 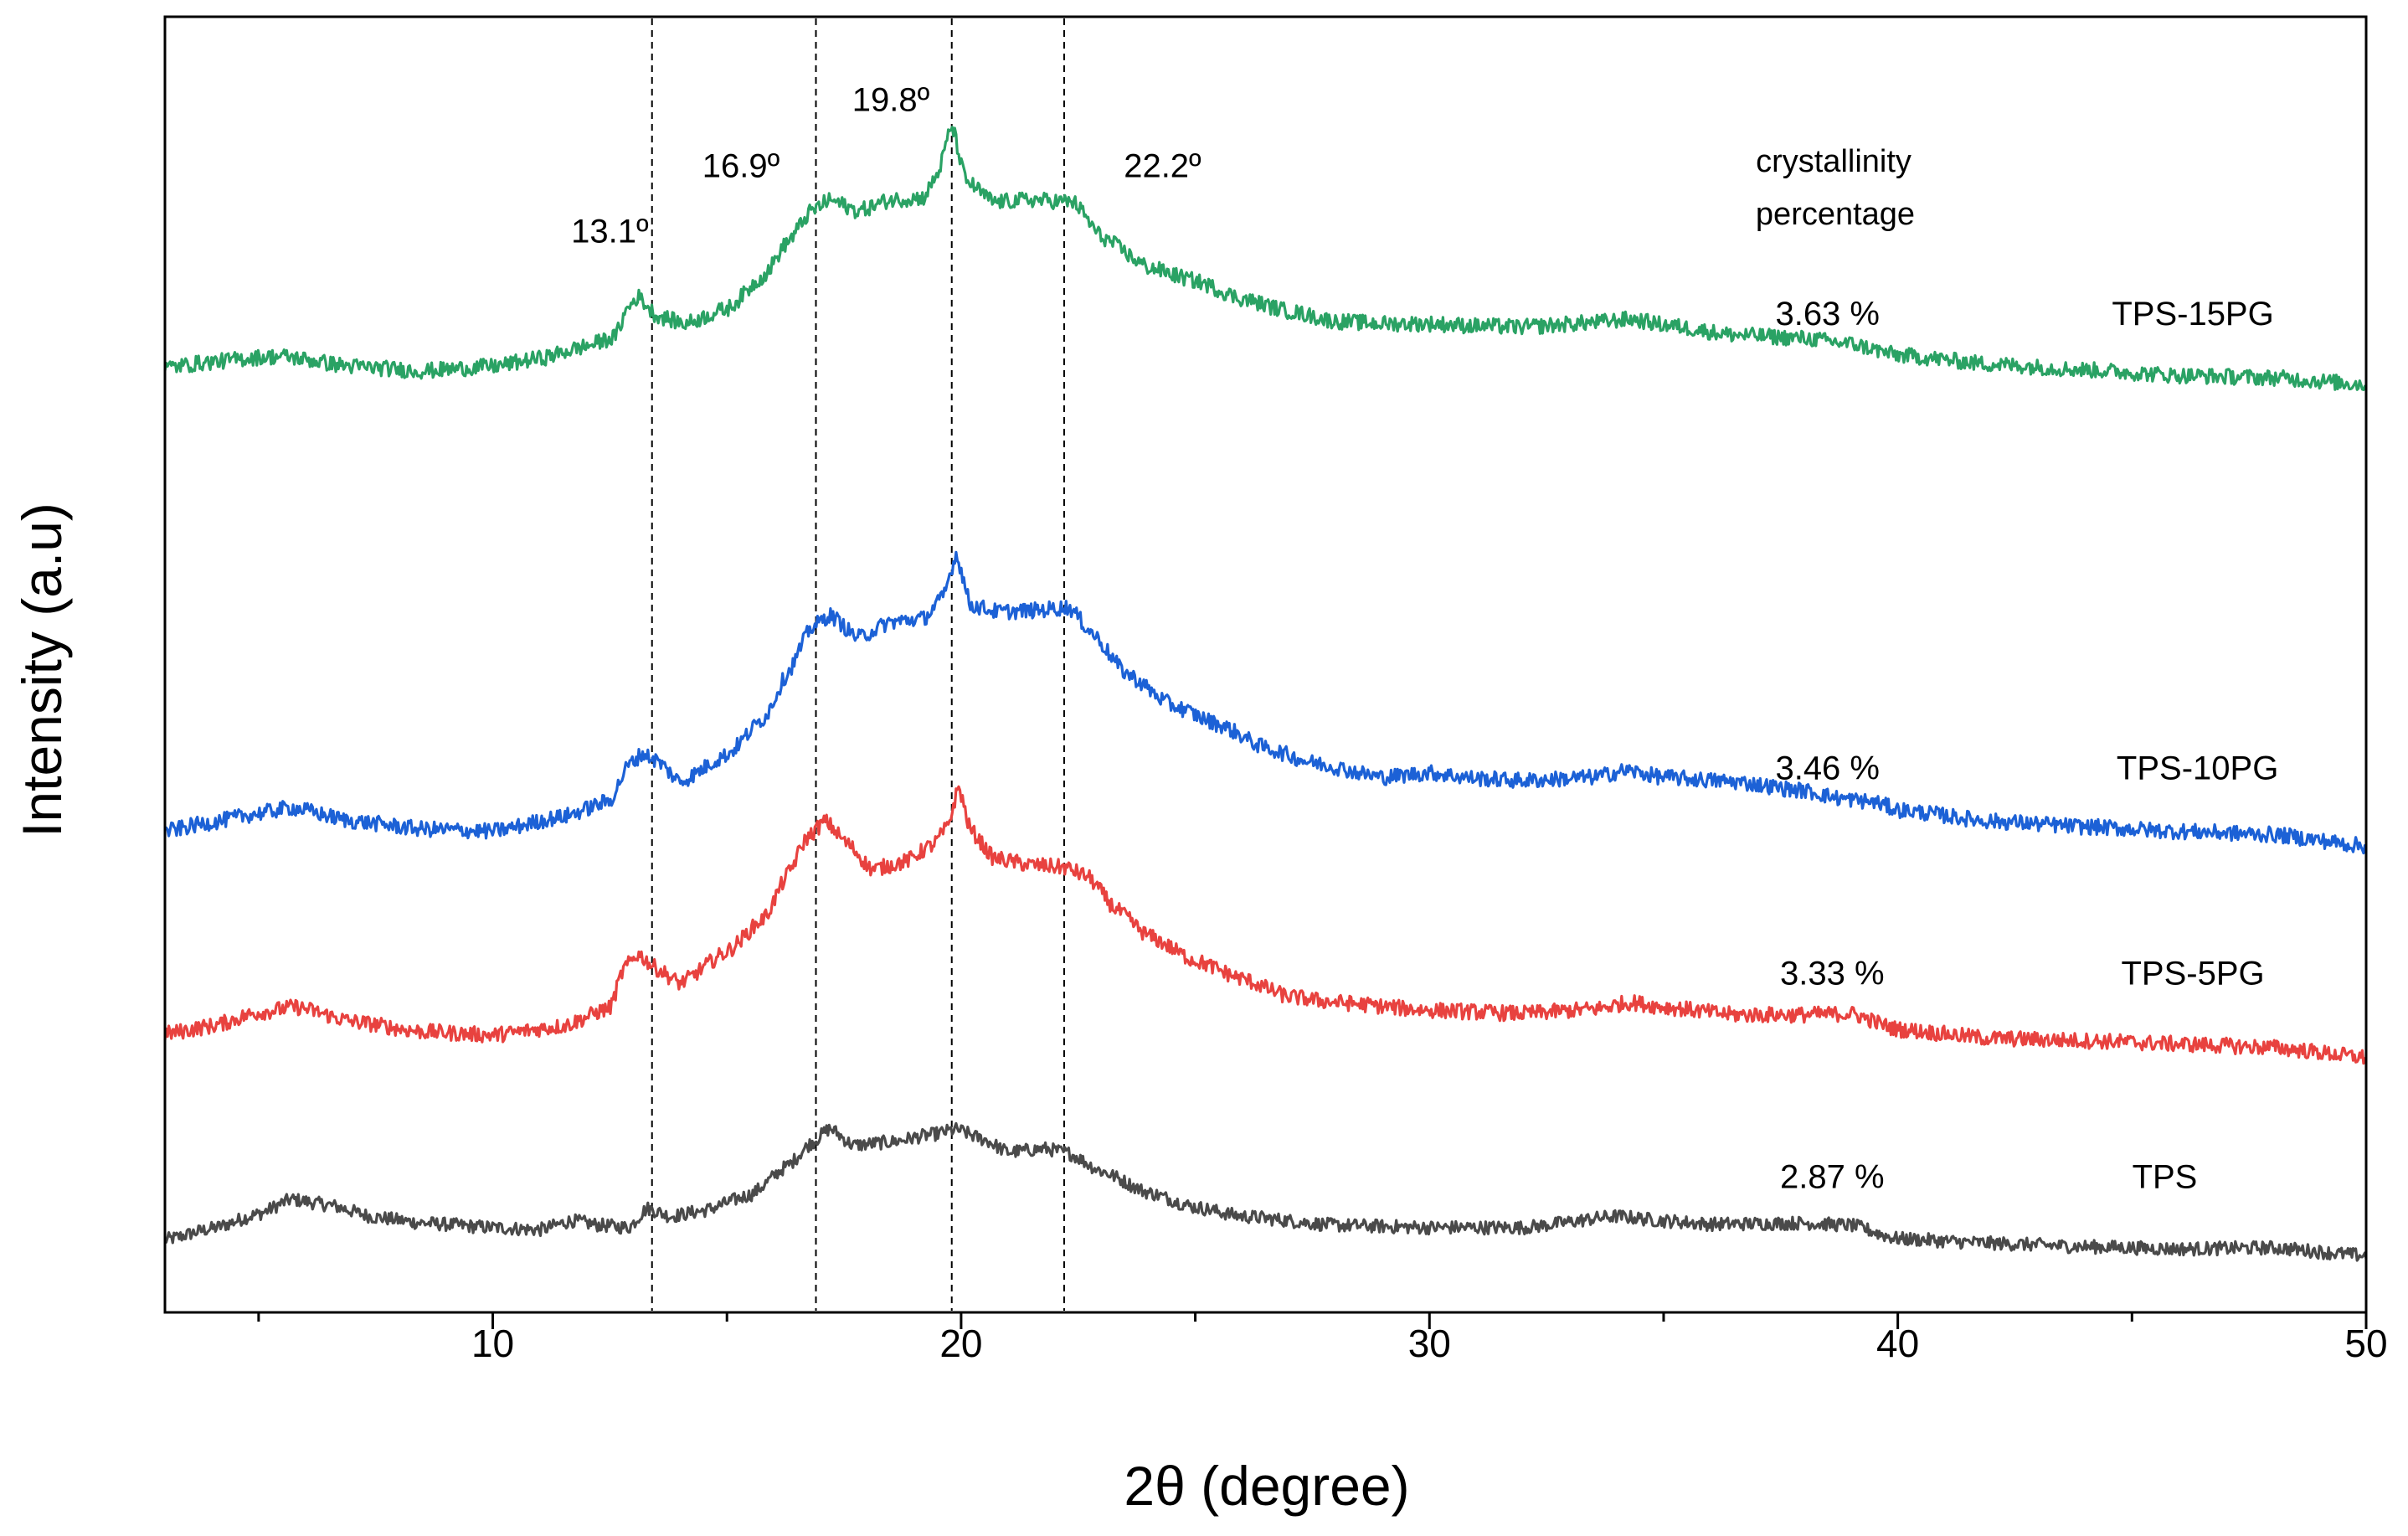 I want to click on x-axis-ticks: 10 20 30 40 50, so click(x=1323, y=1338).